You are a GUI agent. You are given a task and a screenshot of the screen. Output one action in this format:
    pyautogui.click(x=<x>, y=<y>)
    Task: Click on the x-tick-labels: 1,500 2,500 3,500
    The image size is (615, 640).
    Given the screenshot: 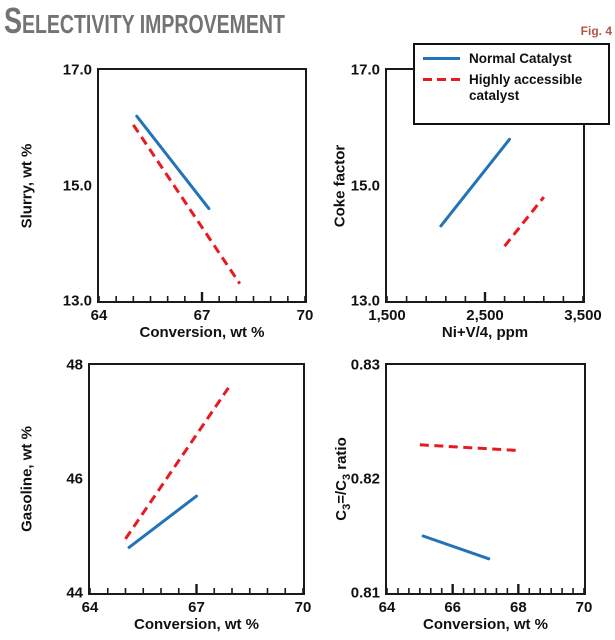 What is the action you would take?
    pyautogui.click(x=485, y=315)
    